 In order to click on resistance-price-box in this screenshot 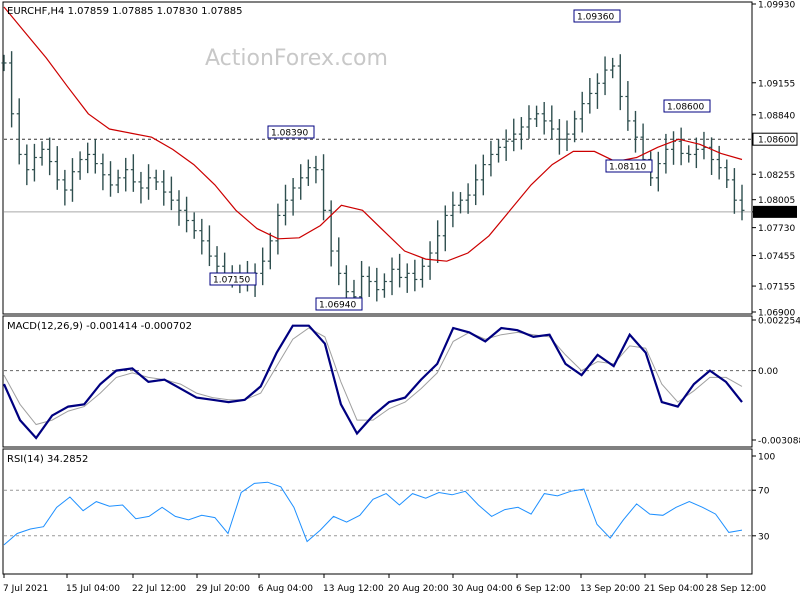, I will do `click(775, 139)`.